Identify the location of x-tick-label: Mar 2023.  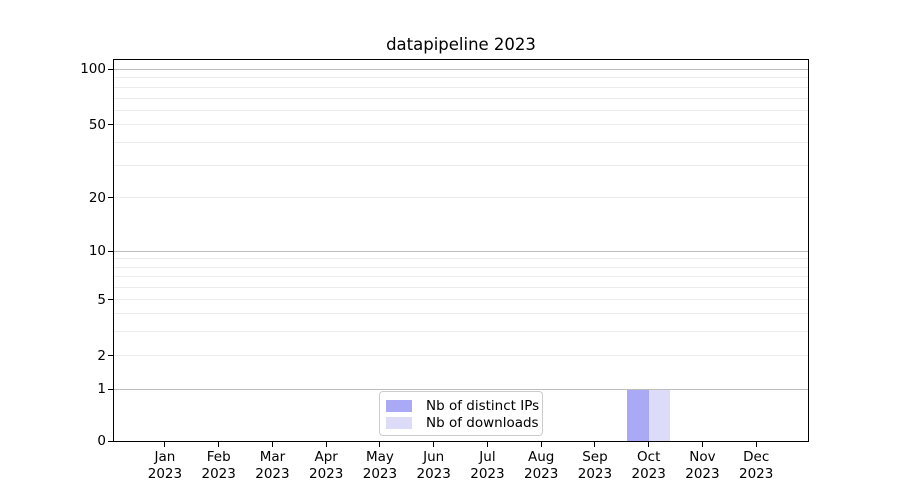
(272, 465).